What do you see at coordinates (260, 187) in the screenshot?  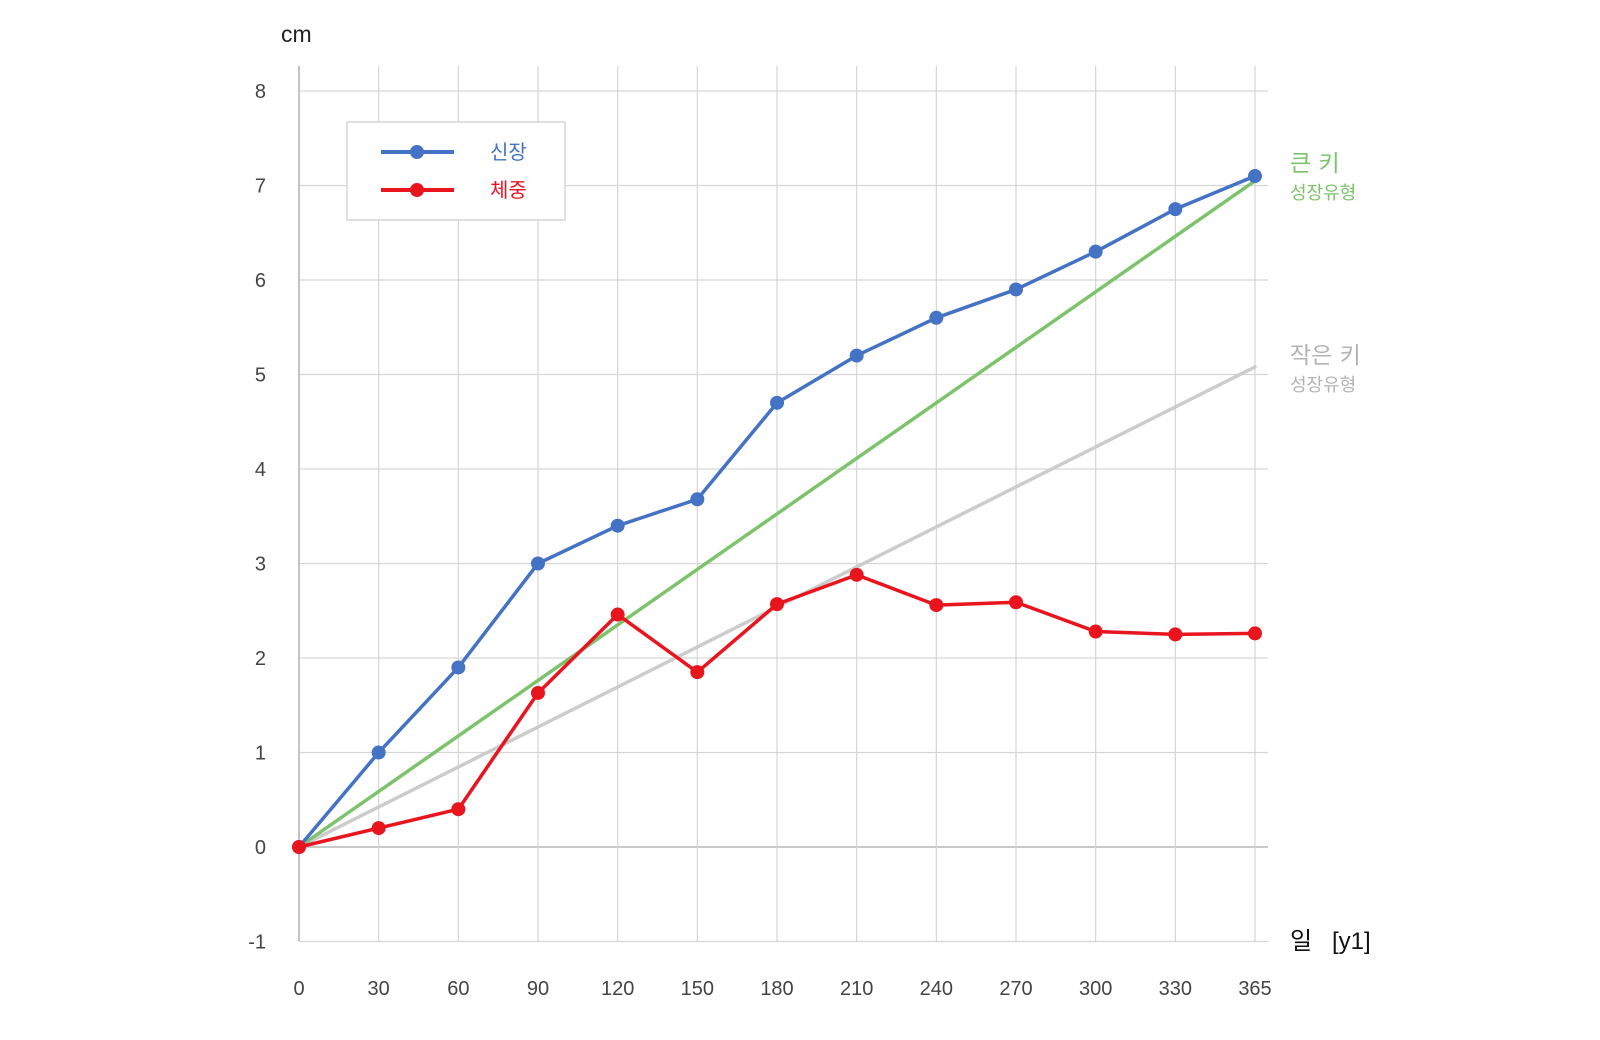 I see `y-tick-label: 7` at bounding box center [260, 187].